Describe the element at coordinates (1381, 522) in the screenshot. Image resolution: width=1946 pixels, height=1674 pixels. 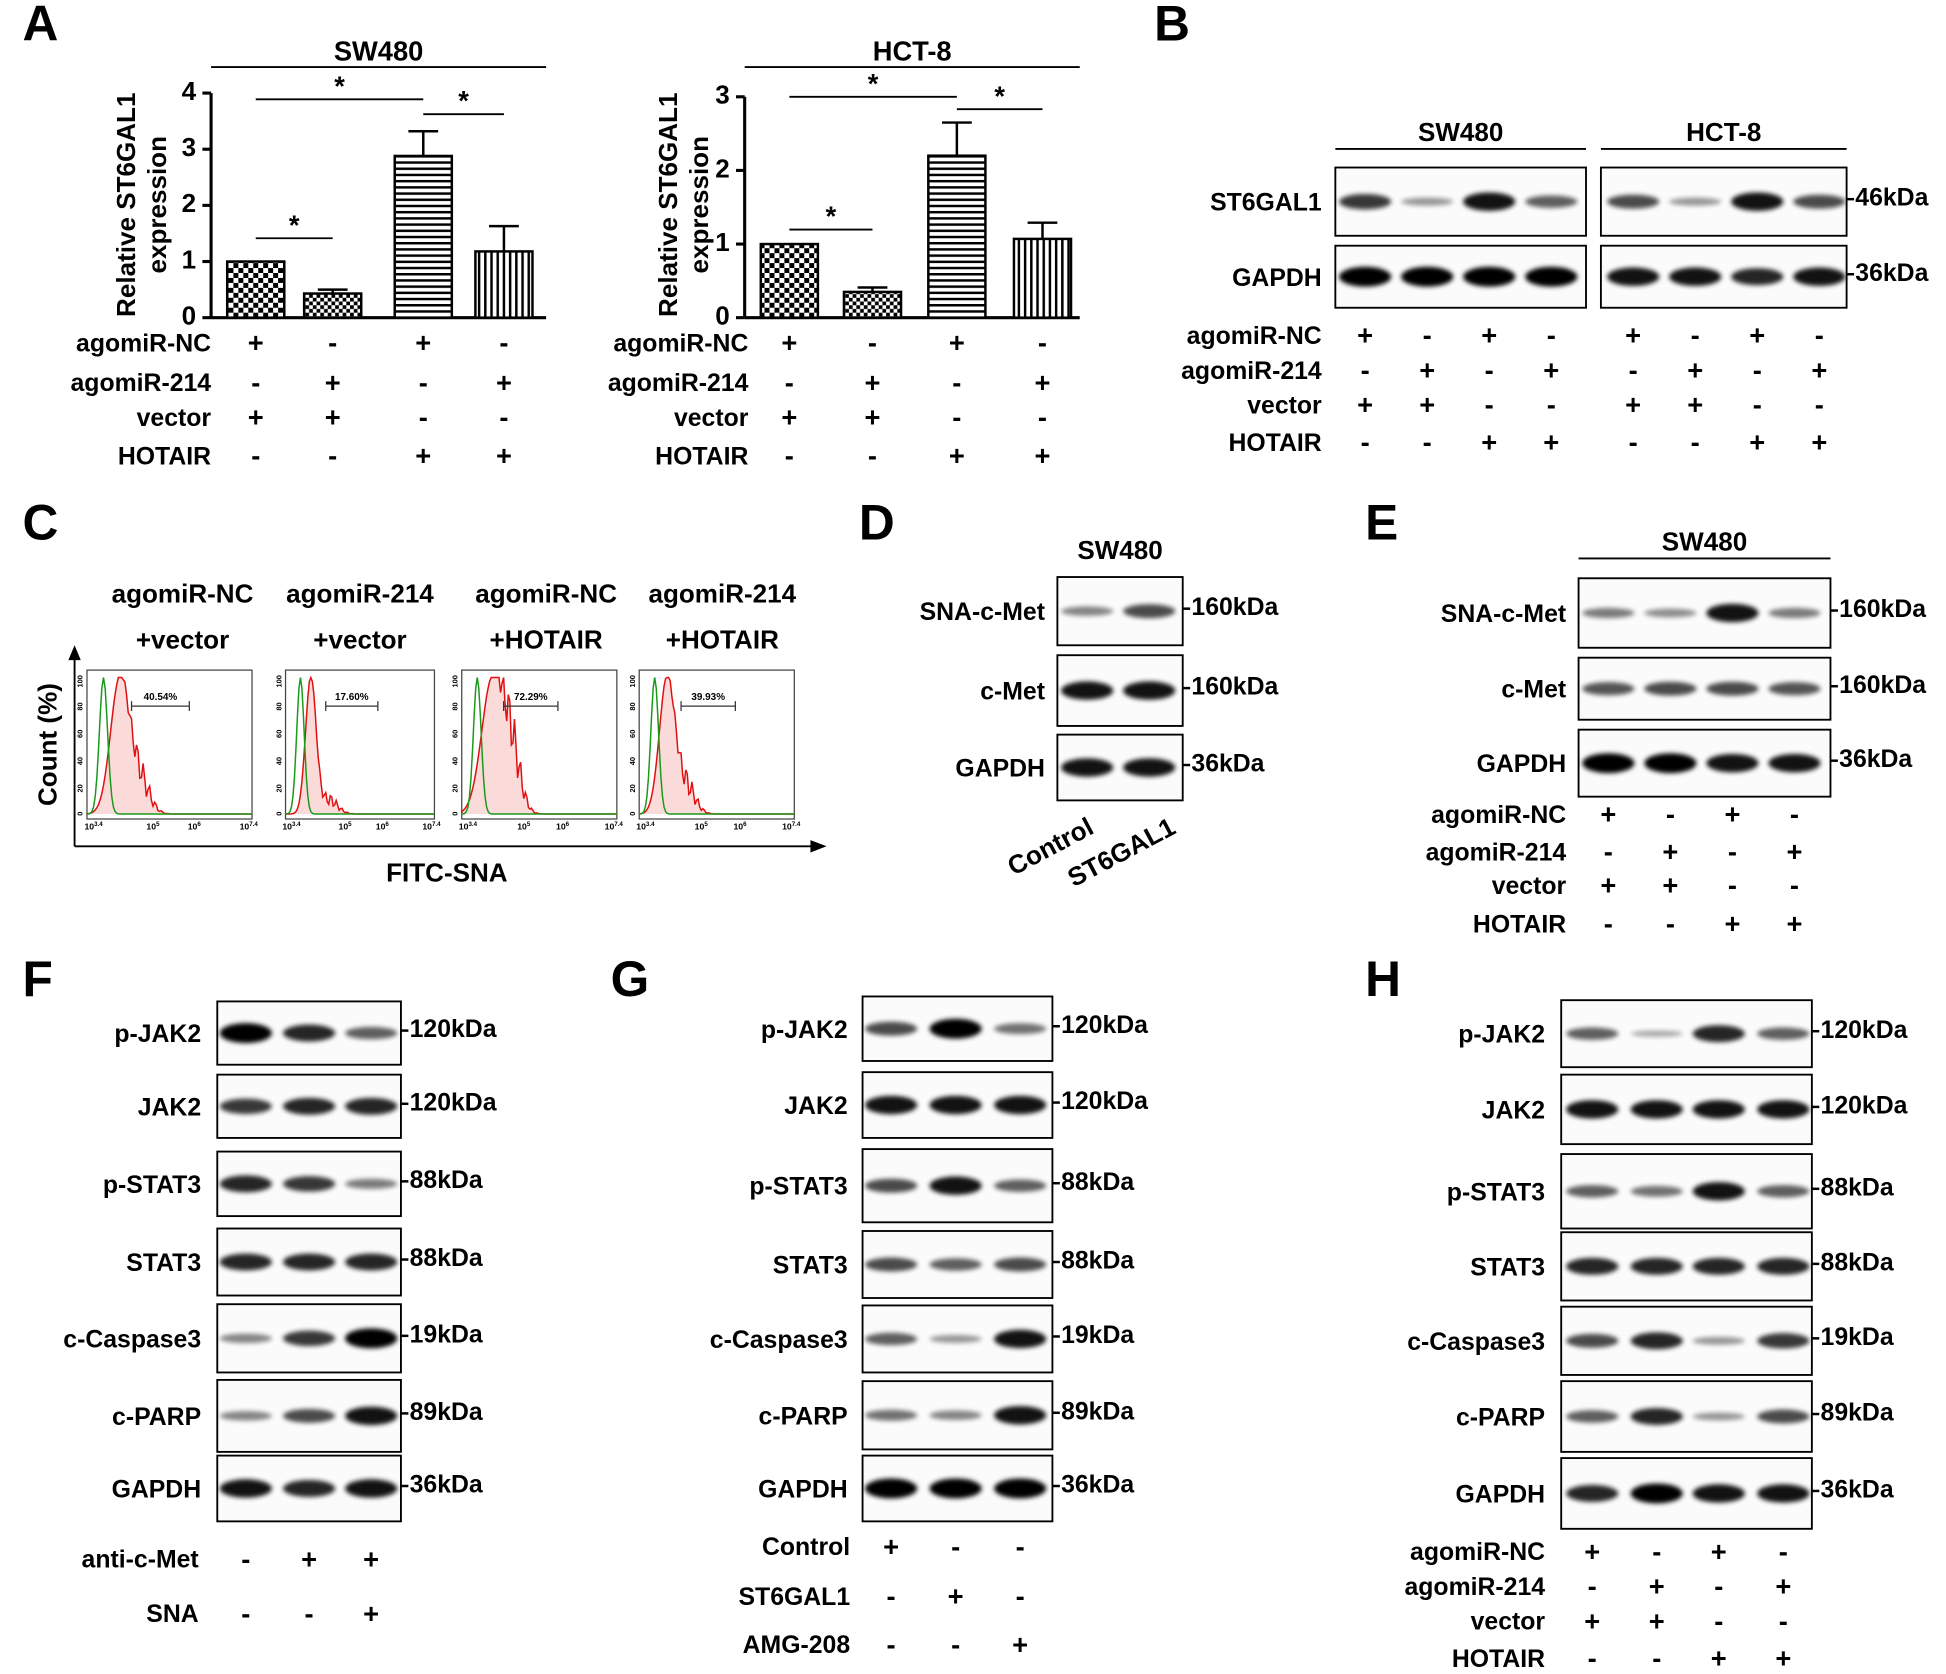
I see `panel-letter: E` at that location.